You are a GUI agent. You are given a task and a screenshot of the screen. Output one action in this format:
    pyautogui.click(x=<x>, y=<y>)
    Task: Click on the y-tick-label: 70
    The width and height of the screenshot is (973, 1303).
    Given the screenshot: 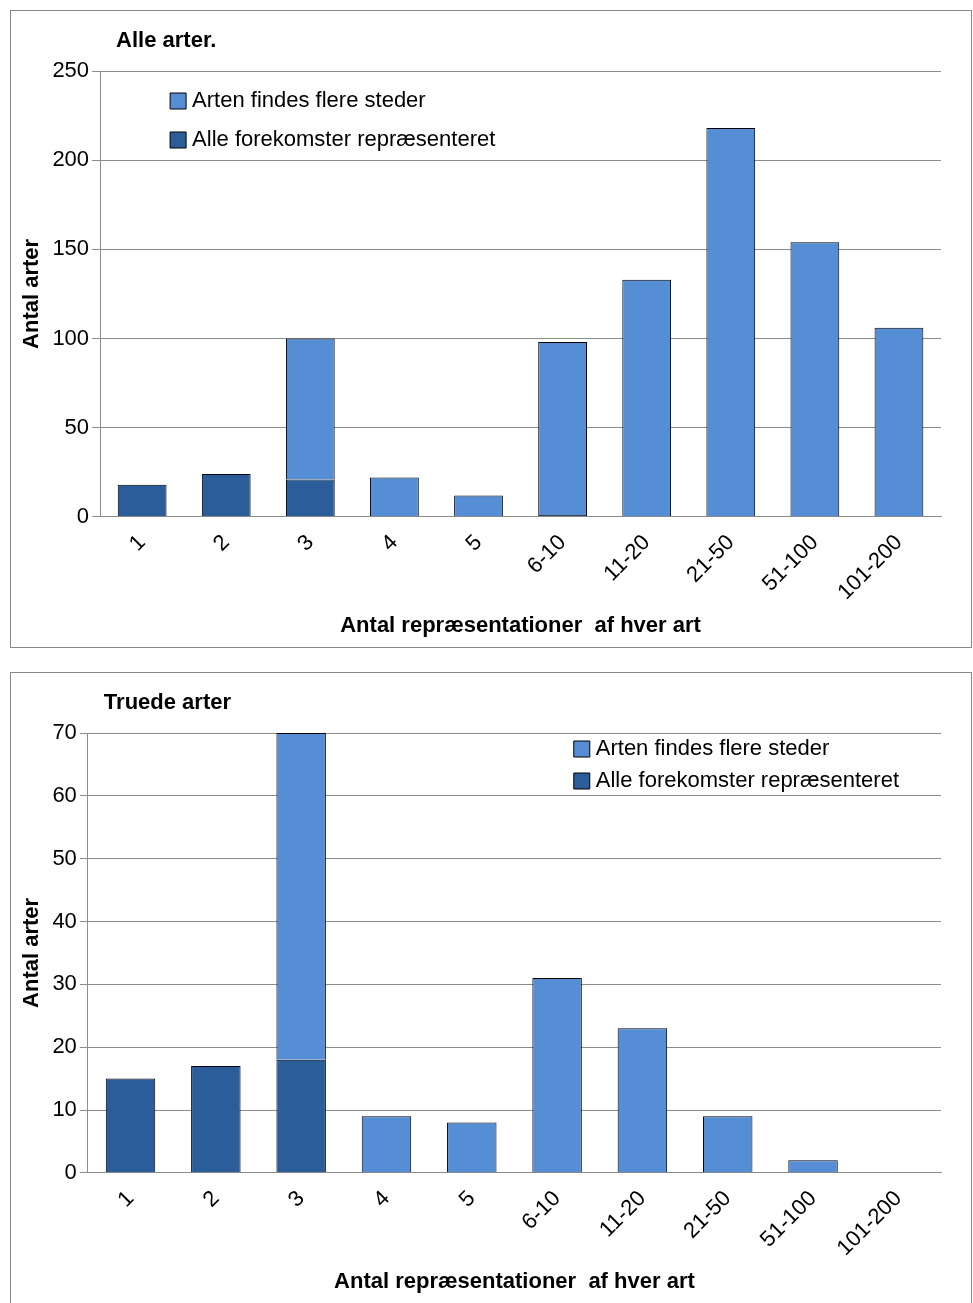 What is the action you would take?
    pyautogui.click(x=64, y=732)
    